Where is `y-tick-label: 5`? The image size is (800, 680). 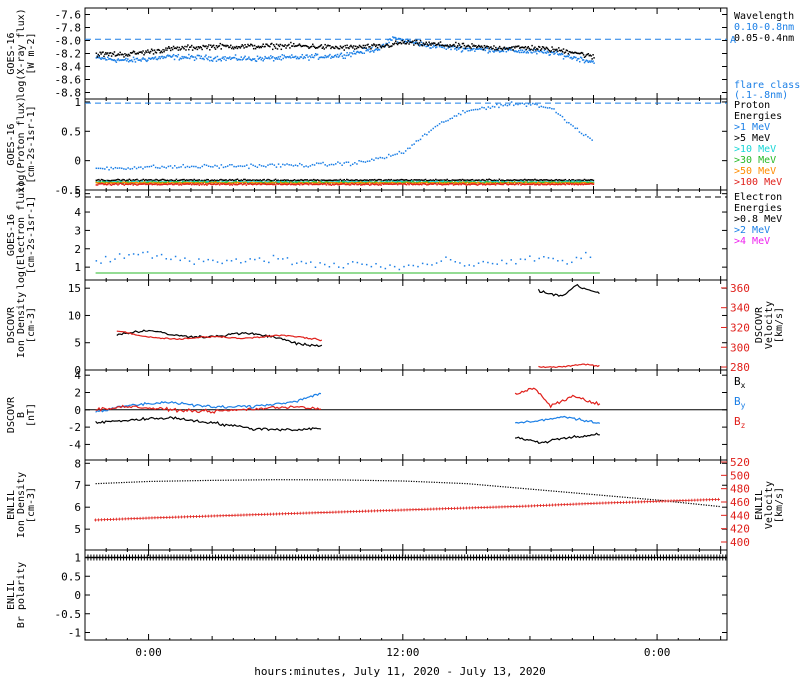
y-tick-label: 5 is located at coordinates (77, 343).